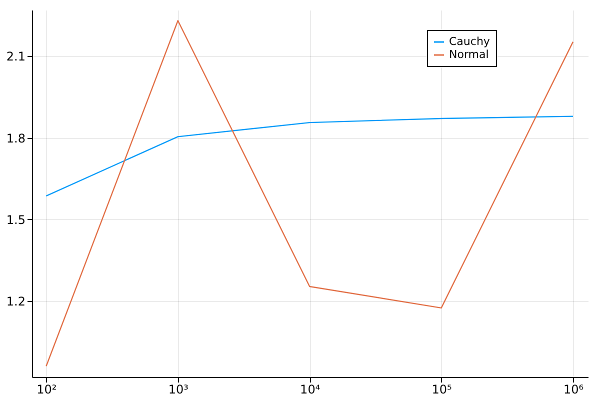  Describe the element at coordinates (442, 389) in the screenshot. I see `x-tick-label: 10⁵` at that location.